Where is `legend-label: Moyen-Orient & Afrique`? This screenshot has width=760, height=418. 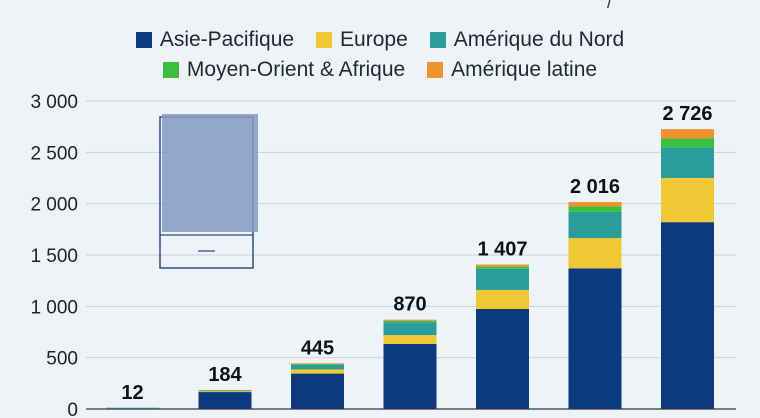 legend-label: Moyen-Orient & Afrique is located at coordinates (296, 69).